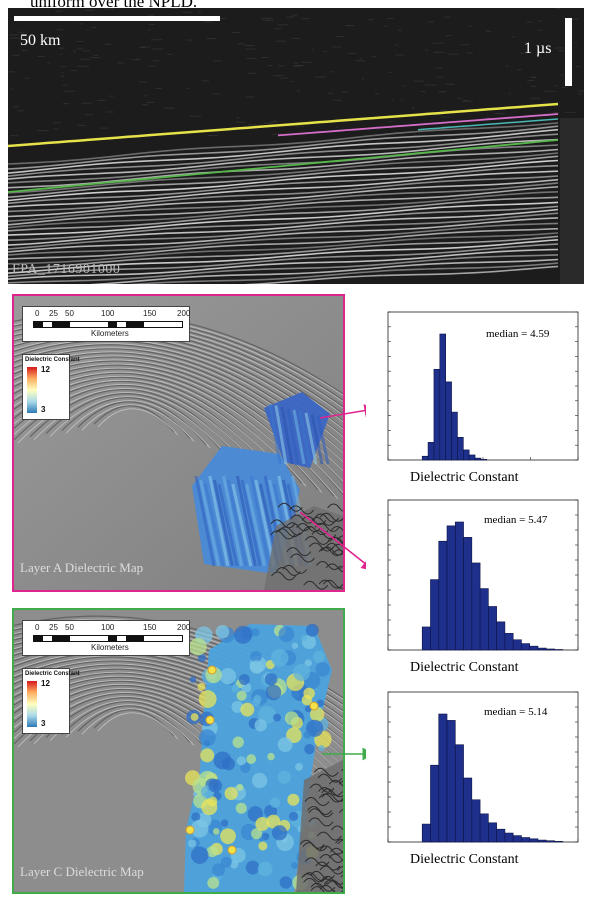  What do you see at coordinates (82, 567) in the screenshot?
I see `layer-a-map-label: Layer A Dielectric Map` at bounding box center [82, 567].